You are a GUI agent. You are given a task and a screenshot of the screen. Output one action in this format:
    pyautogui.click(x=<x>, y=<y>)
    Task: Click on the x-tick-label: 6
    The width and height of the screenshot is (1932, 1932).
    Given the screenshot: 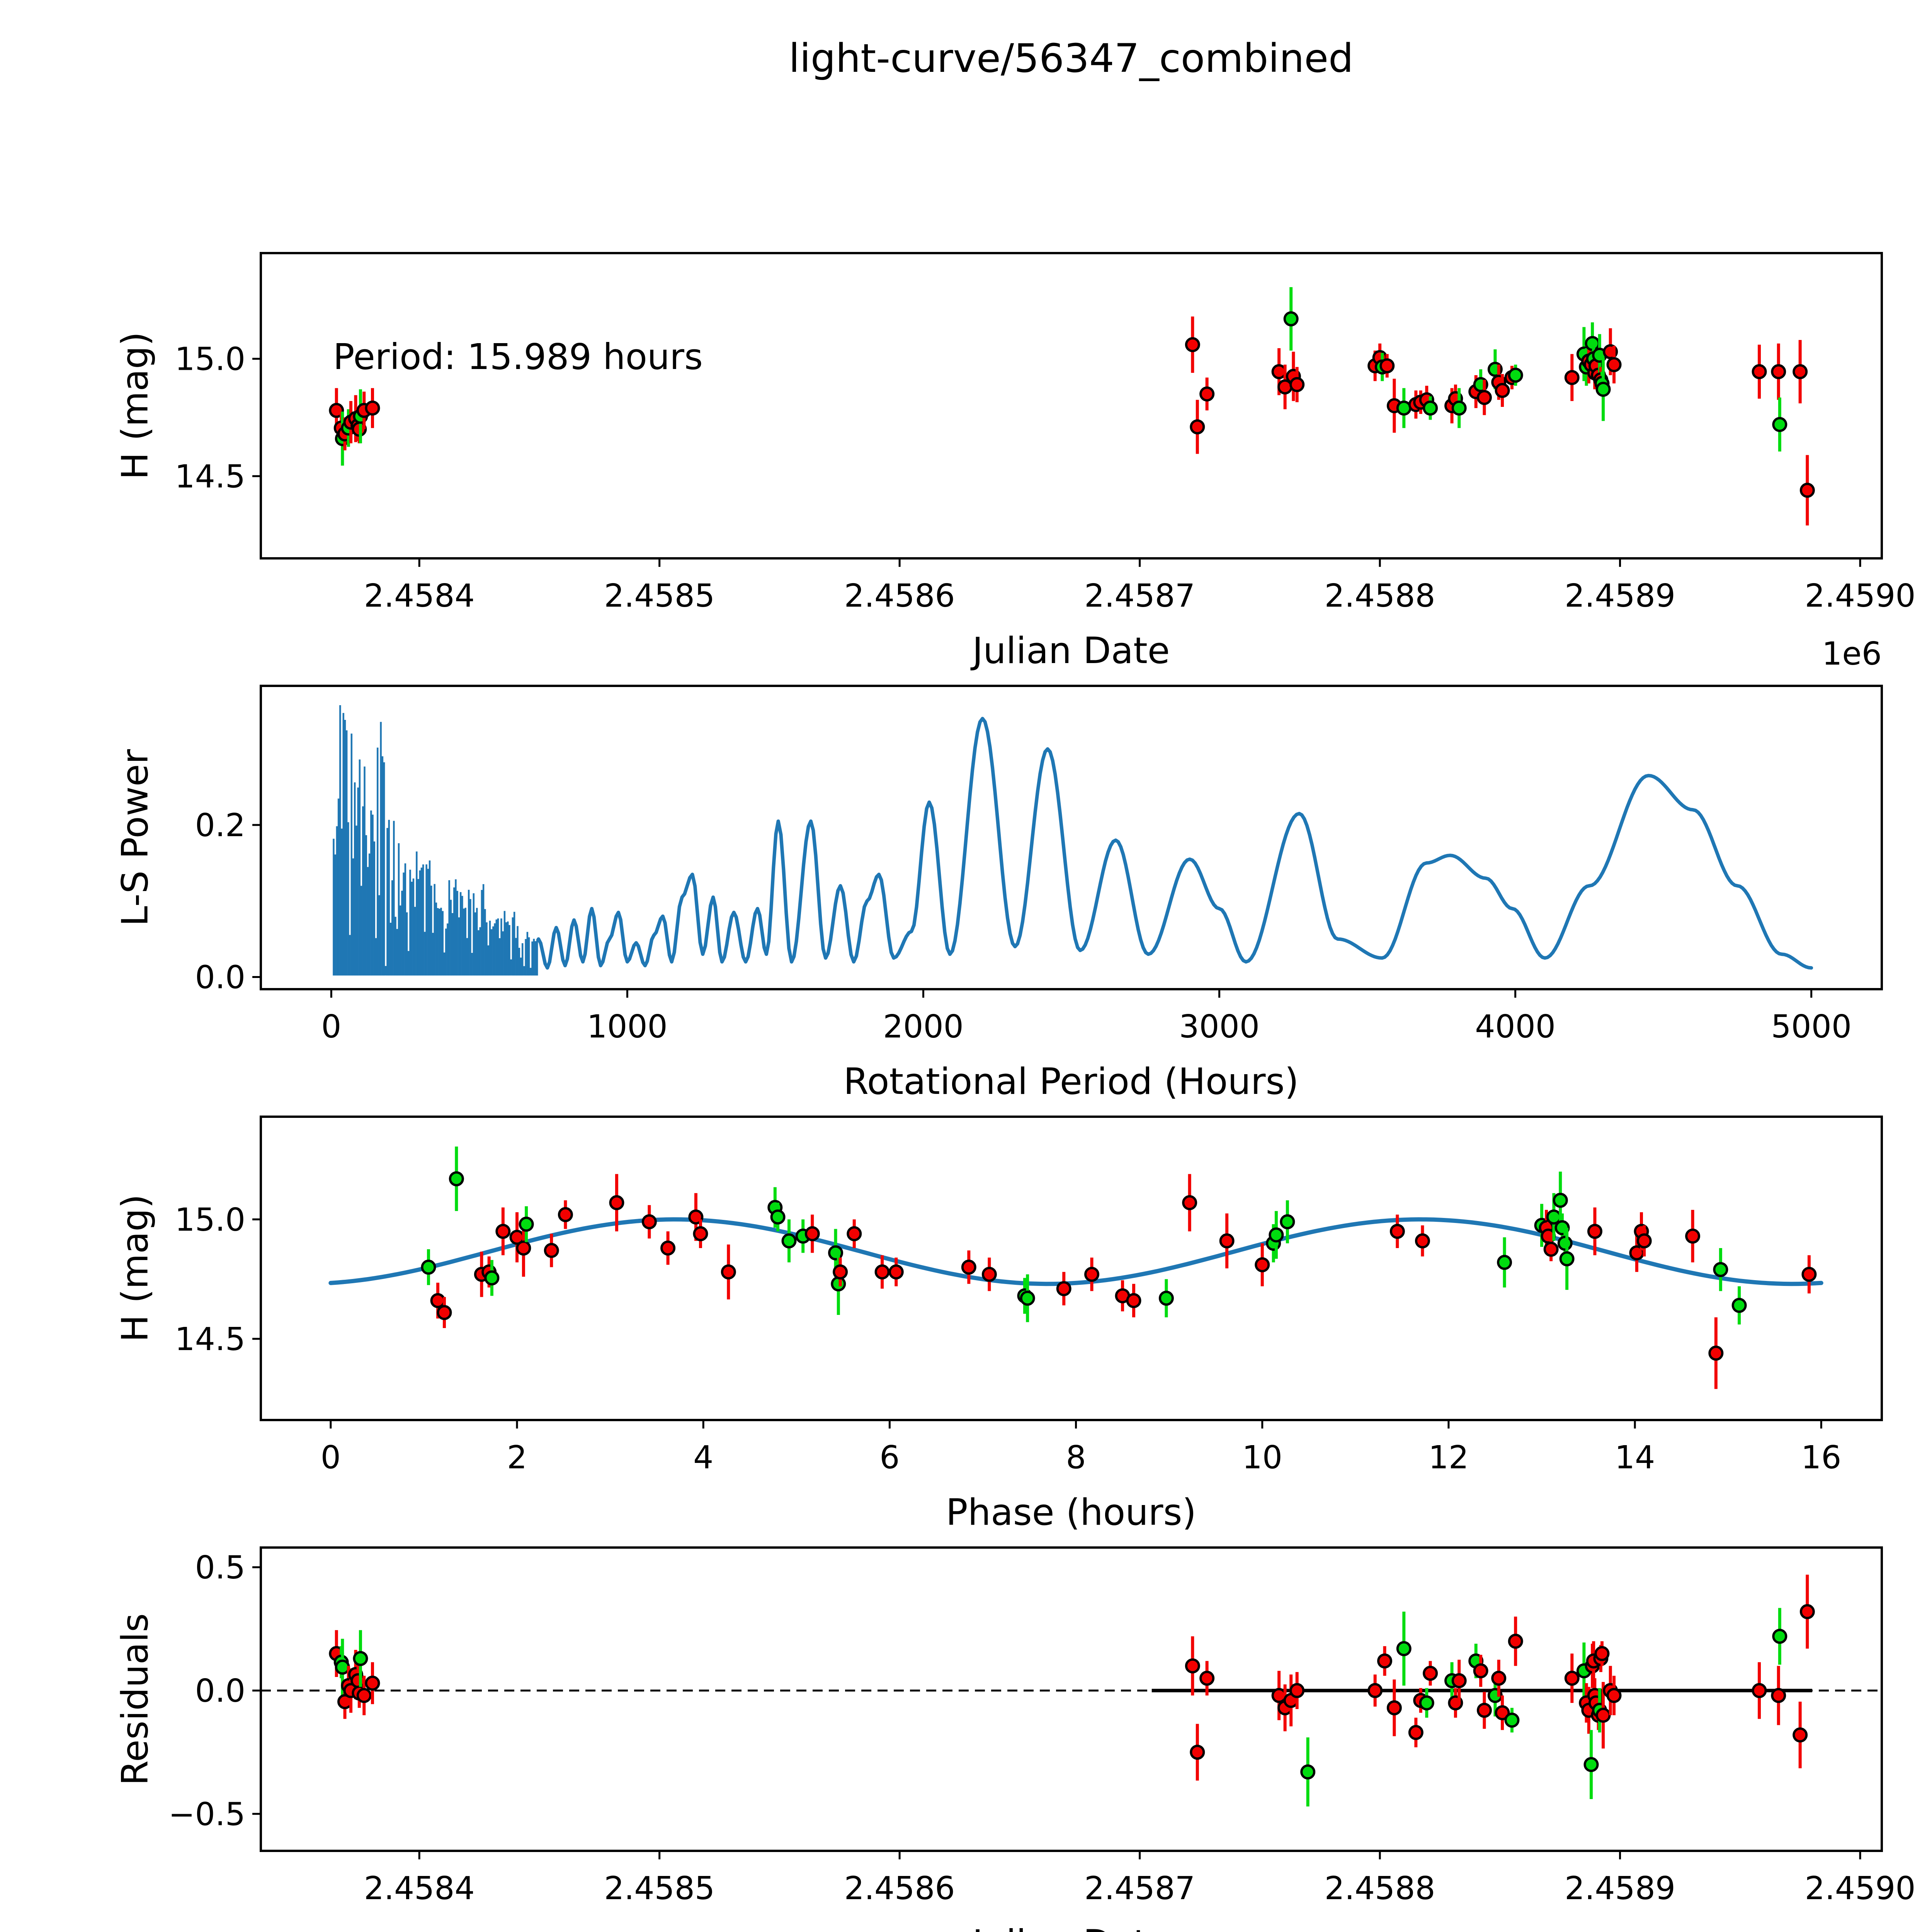 What is the action you would take?
    pyautogui.click(x=890, y=1458)
    